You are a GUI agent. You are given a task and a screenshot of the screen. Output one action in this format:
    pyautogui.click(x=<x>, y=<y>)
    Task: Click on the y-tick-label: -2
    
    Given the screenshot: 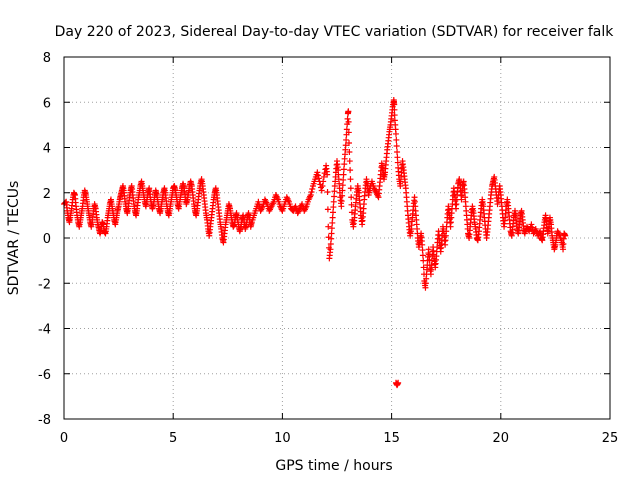 What is the action you would take?
    pyautogui.click(x=44, y=284)
    